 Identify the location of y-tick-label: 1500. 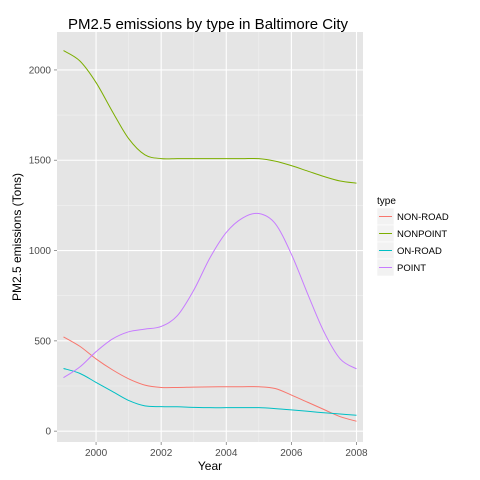
(40, 161).